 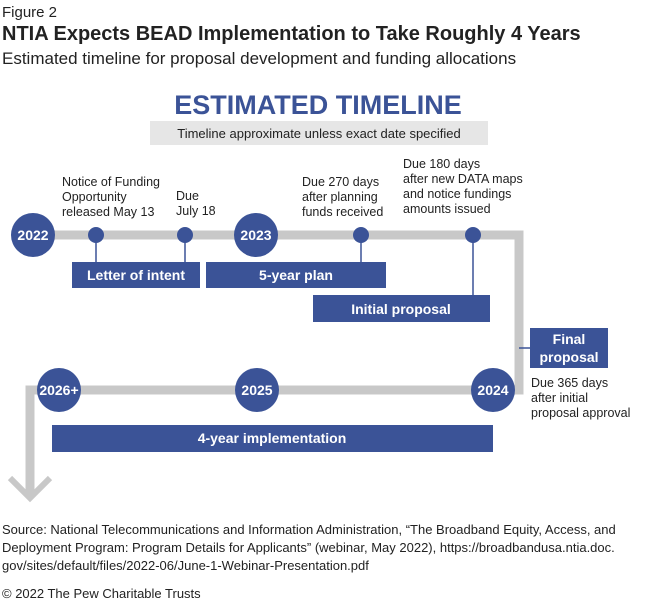 I want to click on bar-label: Letter of intent, so click(x=136, y=275).